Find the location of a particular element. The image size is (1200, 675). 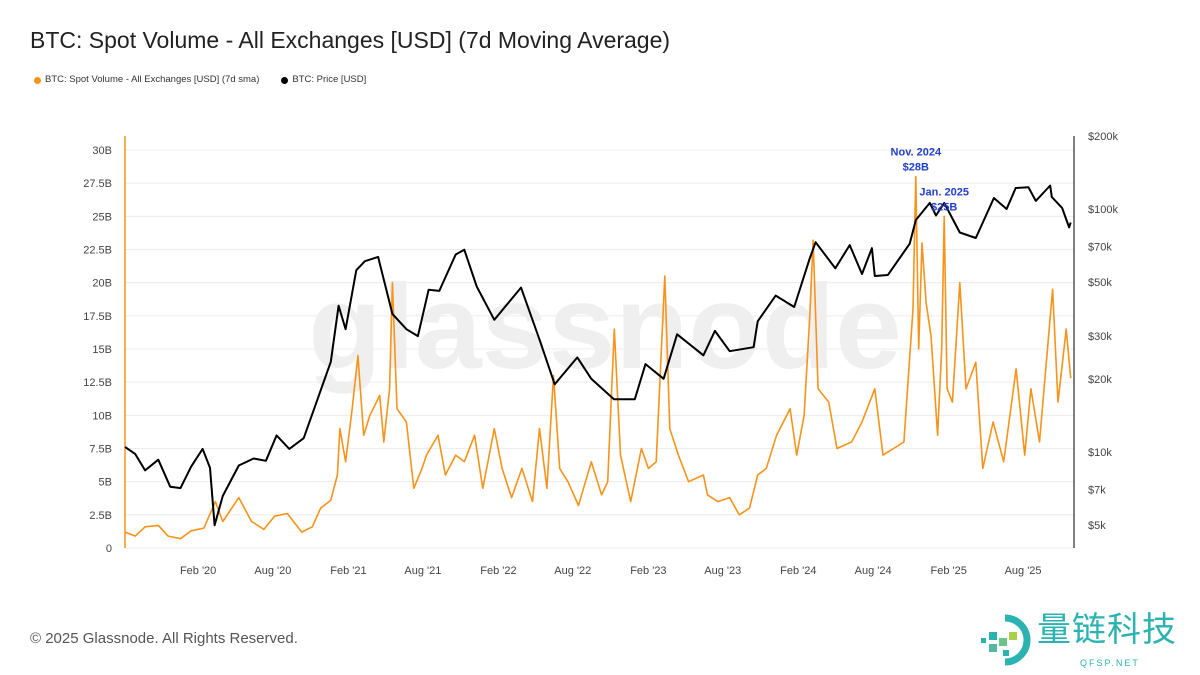

logo-site: QFSP.NET is located at coordinates (1110, 663).